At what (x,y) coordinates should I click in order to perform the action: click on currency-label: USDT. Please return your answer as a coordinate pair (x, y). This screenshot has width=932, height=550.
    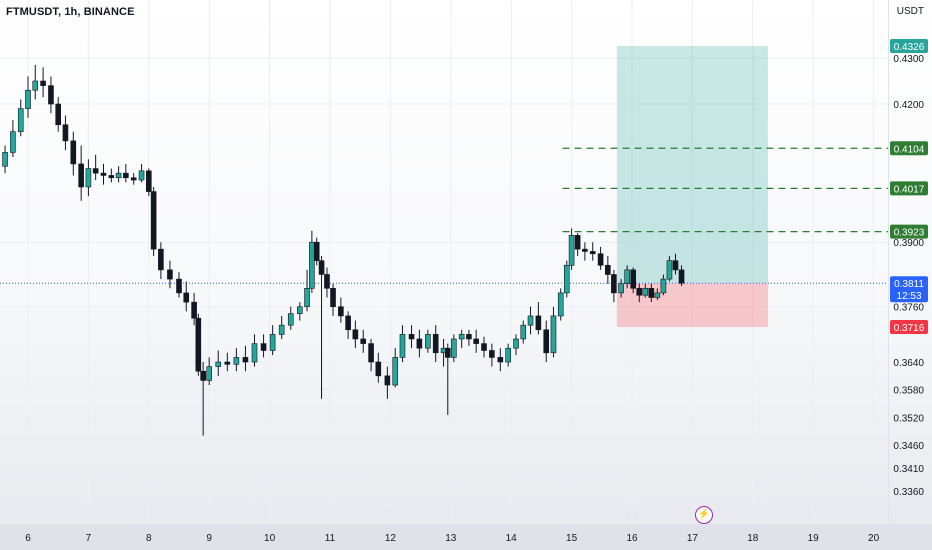
    Looking at the image, I should click on (910, 11).